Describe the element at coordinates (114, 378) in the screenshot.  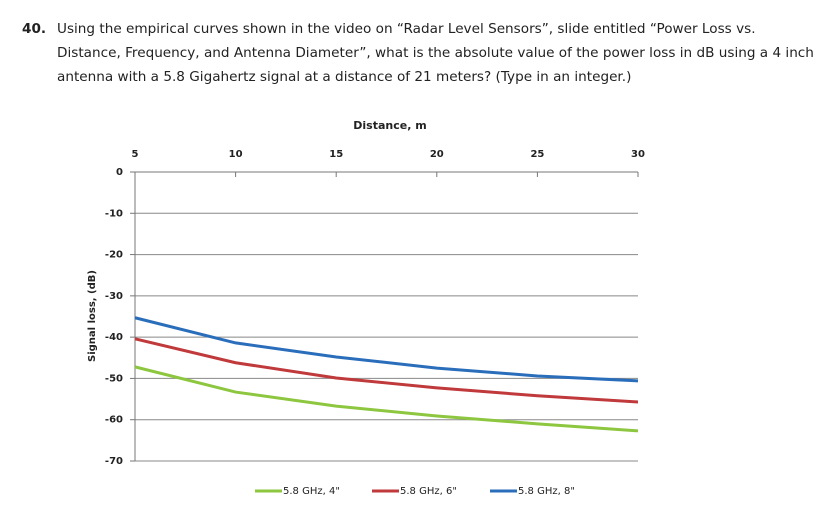
I see `y-tick-label: -50` at that location.